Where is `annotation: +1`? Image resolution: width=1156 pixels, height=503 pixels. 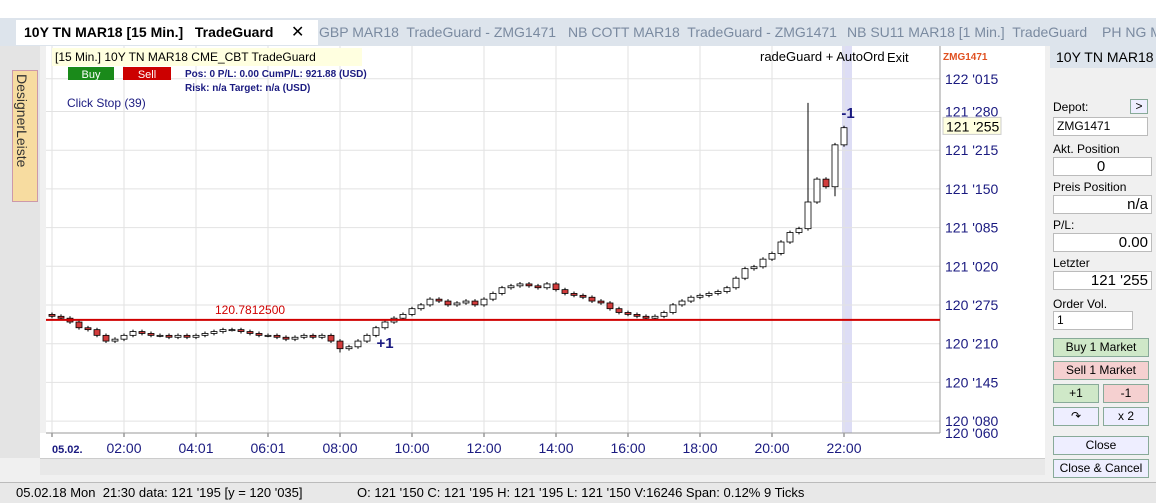 annotation: +1 is located at coordinates (384, 343).